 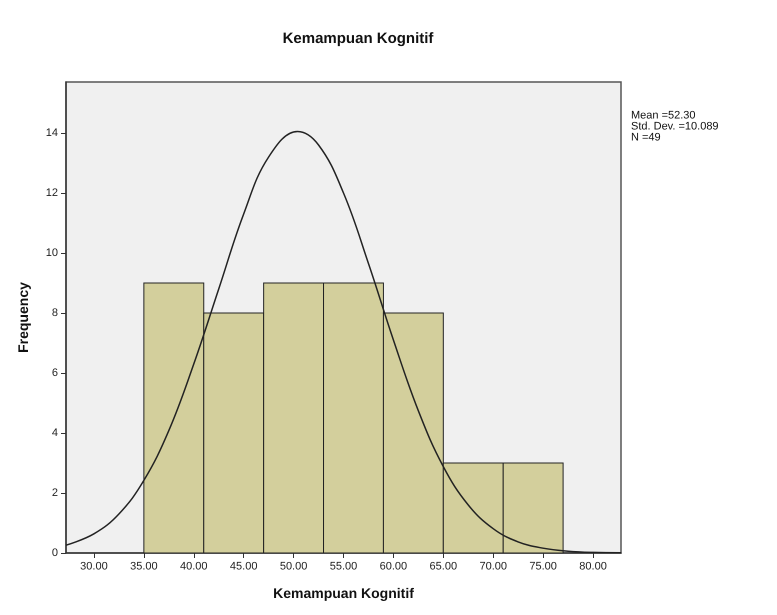 I want to click on x-axis-title: Kemampuan Kognitif, so click(x=343, y=593).